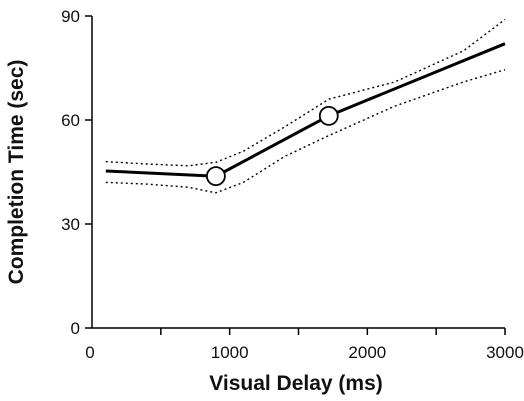 Image resolution: width=524 pixels, height=401 pixels. What do you see at coordinates (75, 328) in the screenshot?
I see `y-tick-label: 0` at bounding box center [75, 328].